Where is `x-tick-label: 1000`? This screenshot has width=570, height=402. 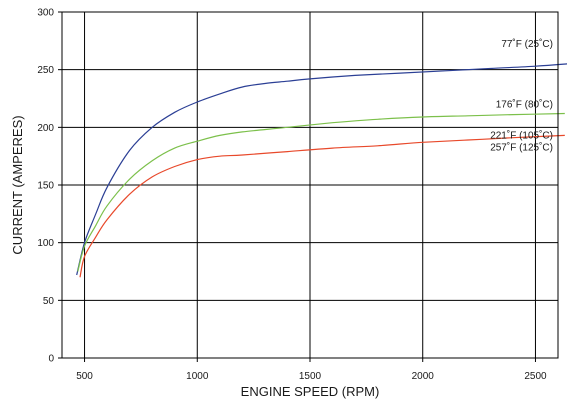 x-tick-label: 1000 is located at coordinates (197, 376).